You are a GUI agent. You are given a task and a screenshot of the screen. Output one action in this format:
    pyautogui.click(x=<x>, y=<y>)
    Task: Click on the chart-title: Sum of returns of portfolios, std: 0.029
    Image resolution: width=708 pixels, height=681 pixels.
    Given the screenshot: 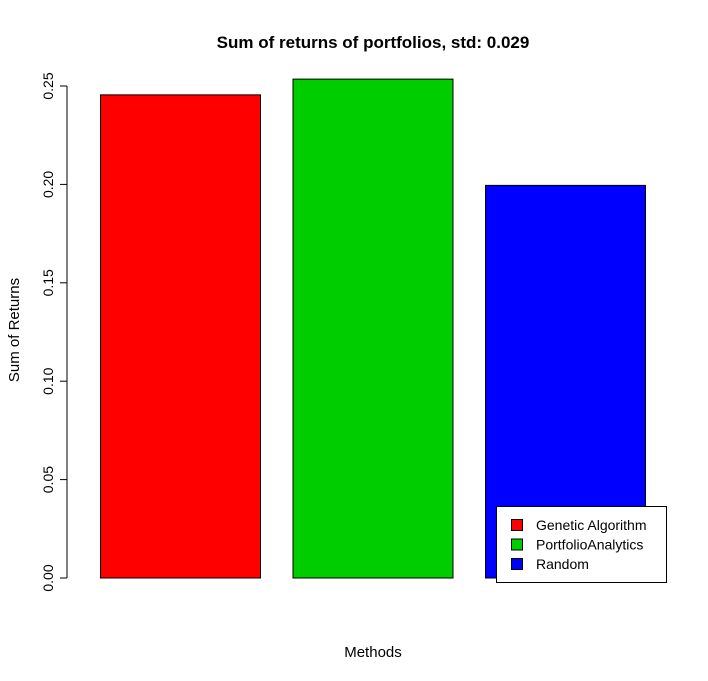 What is the action you would take?
    pyautogui.click(x=373, y=42)
    